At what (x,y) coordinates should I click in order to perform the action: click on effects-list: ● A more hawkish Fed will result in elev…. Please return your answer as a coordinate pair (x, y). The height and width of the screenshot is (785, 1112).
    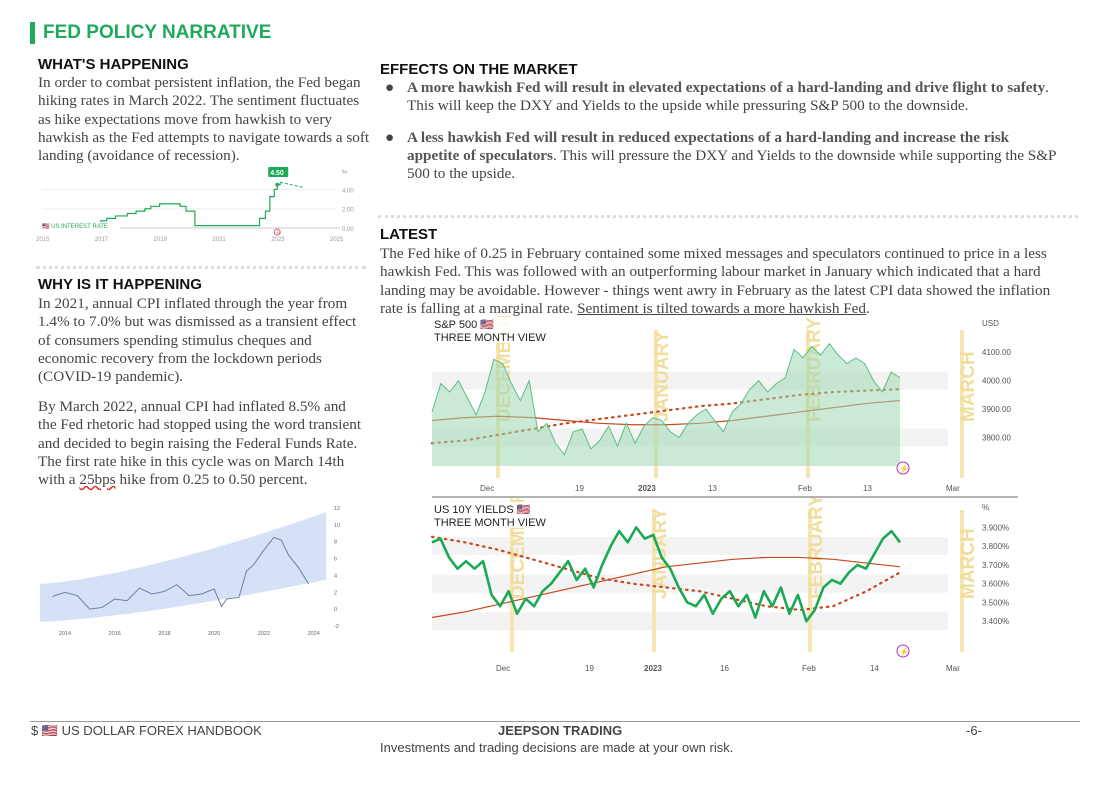
    Looking at the image, I should click on (725, 137).